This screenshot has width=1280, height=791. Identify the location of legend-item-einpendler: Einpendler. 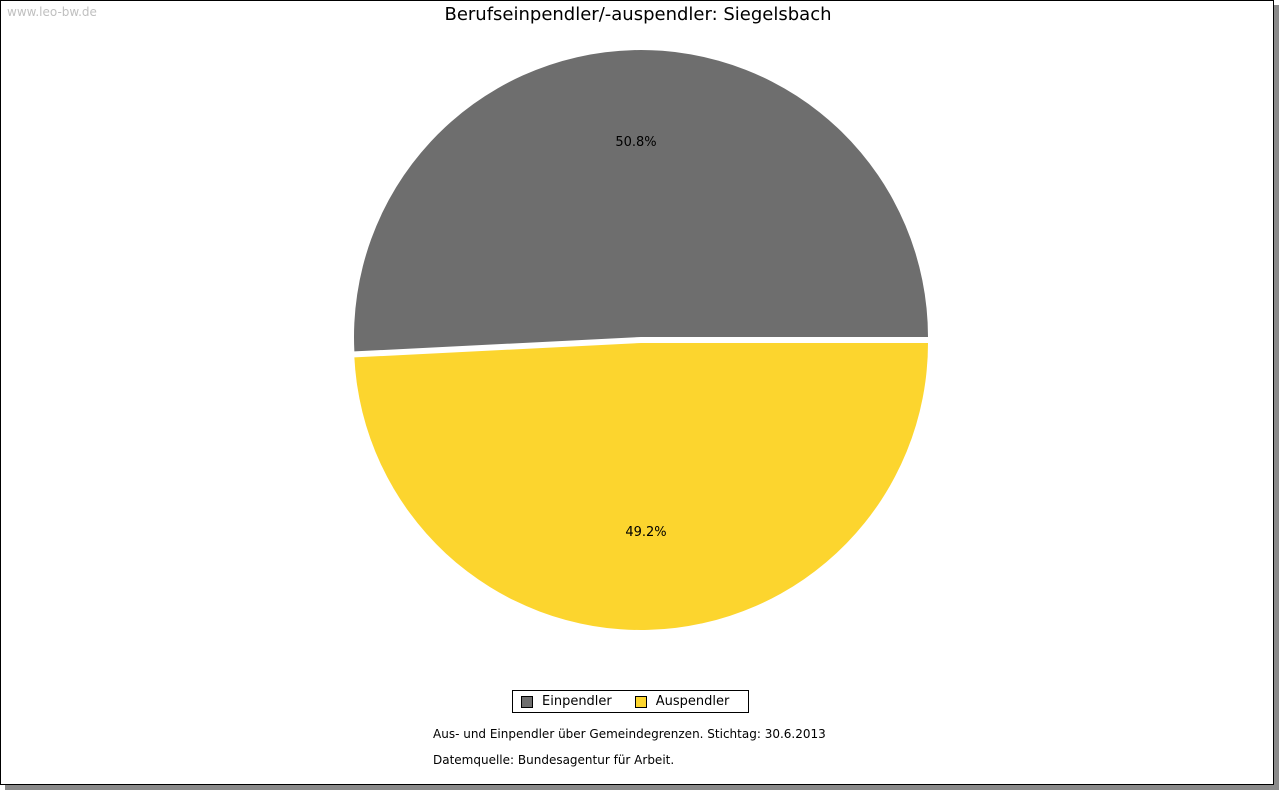
(566, 701).